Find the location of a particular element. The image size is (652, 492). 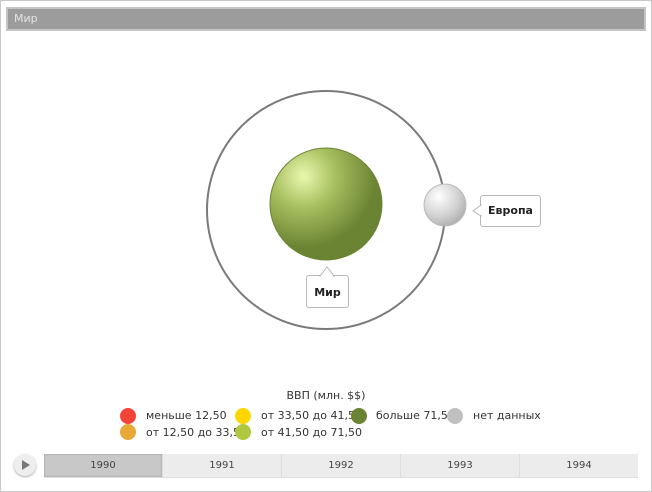

legend-item: меньше 12,50 is located at coordinates (186, 415).